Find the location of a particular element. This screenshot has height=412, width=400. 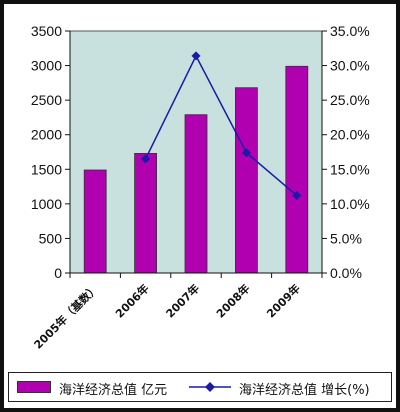

legend-bar-label: 海洋经济总值 亿元 is located at coordinates (113, 390).